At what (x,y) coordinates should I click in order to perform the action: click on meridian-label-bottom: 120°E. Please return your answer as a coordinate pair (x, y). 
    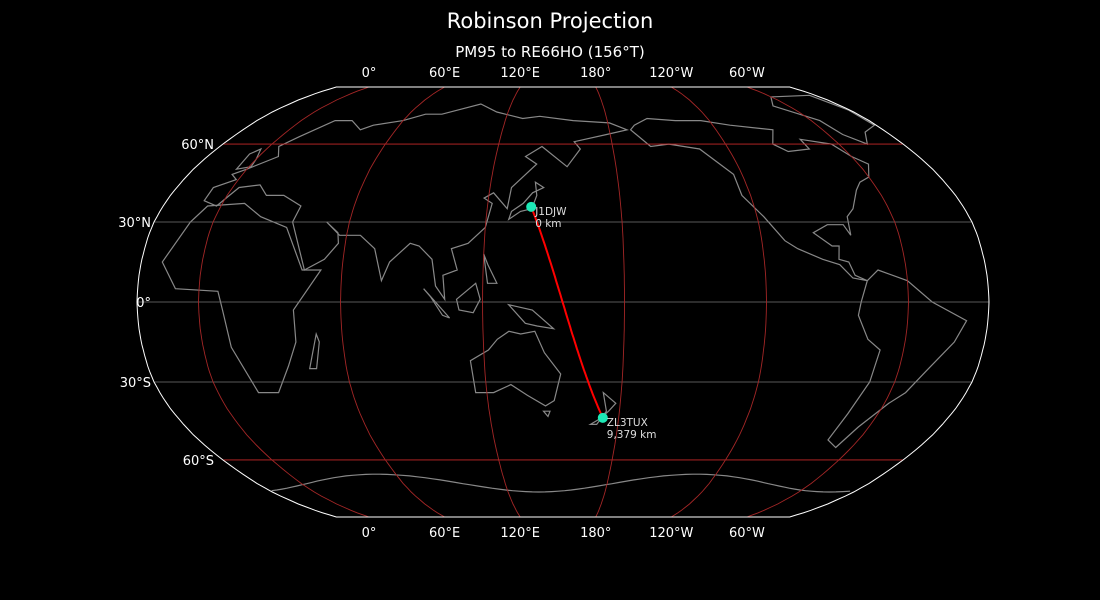
    Looking at the image, I should click on (520, 533).